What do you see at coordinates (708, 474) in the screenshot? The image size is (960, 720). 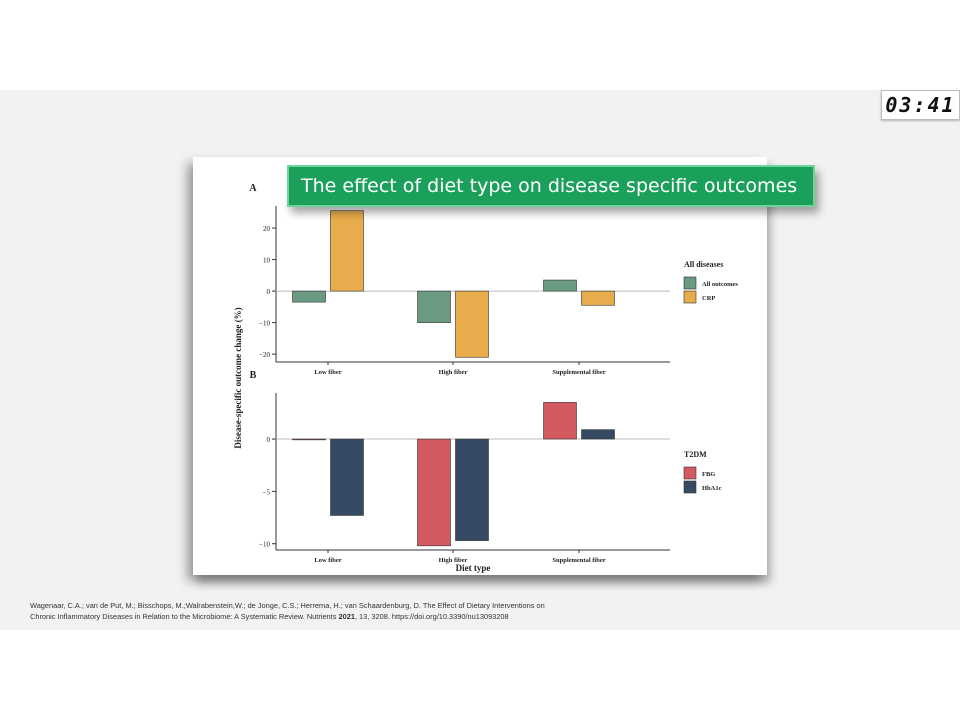 I see `legend-label: FBG` at bounding box center [708, 474].